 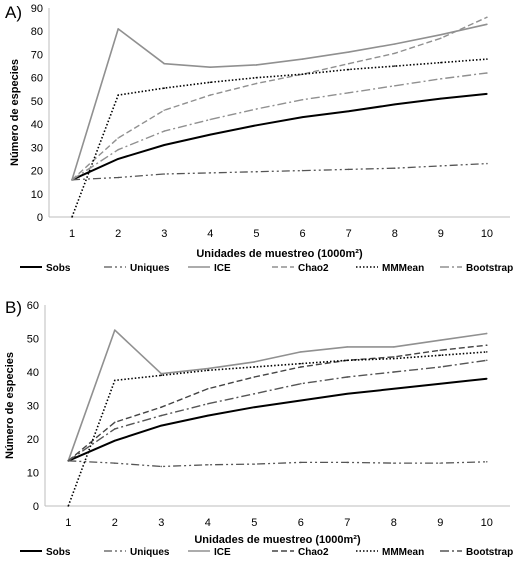 What do you see at coordinates (33, 306) in the screenshot?
I see `y-tick-label: 60` at bounding box center [33, 306].